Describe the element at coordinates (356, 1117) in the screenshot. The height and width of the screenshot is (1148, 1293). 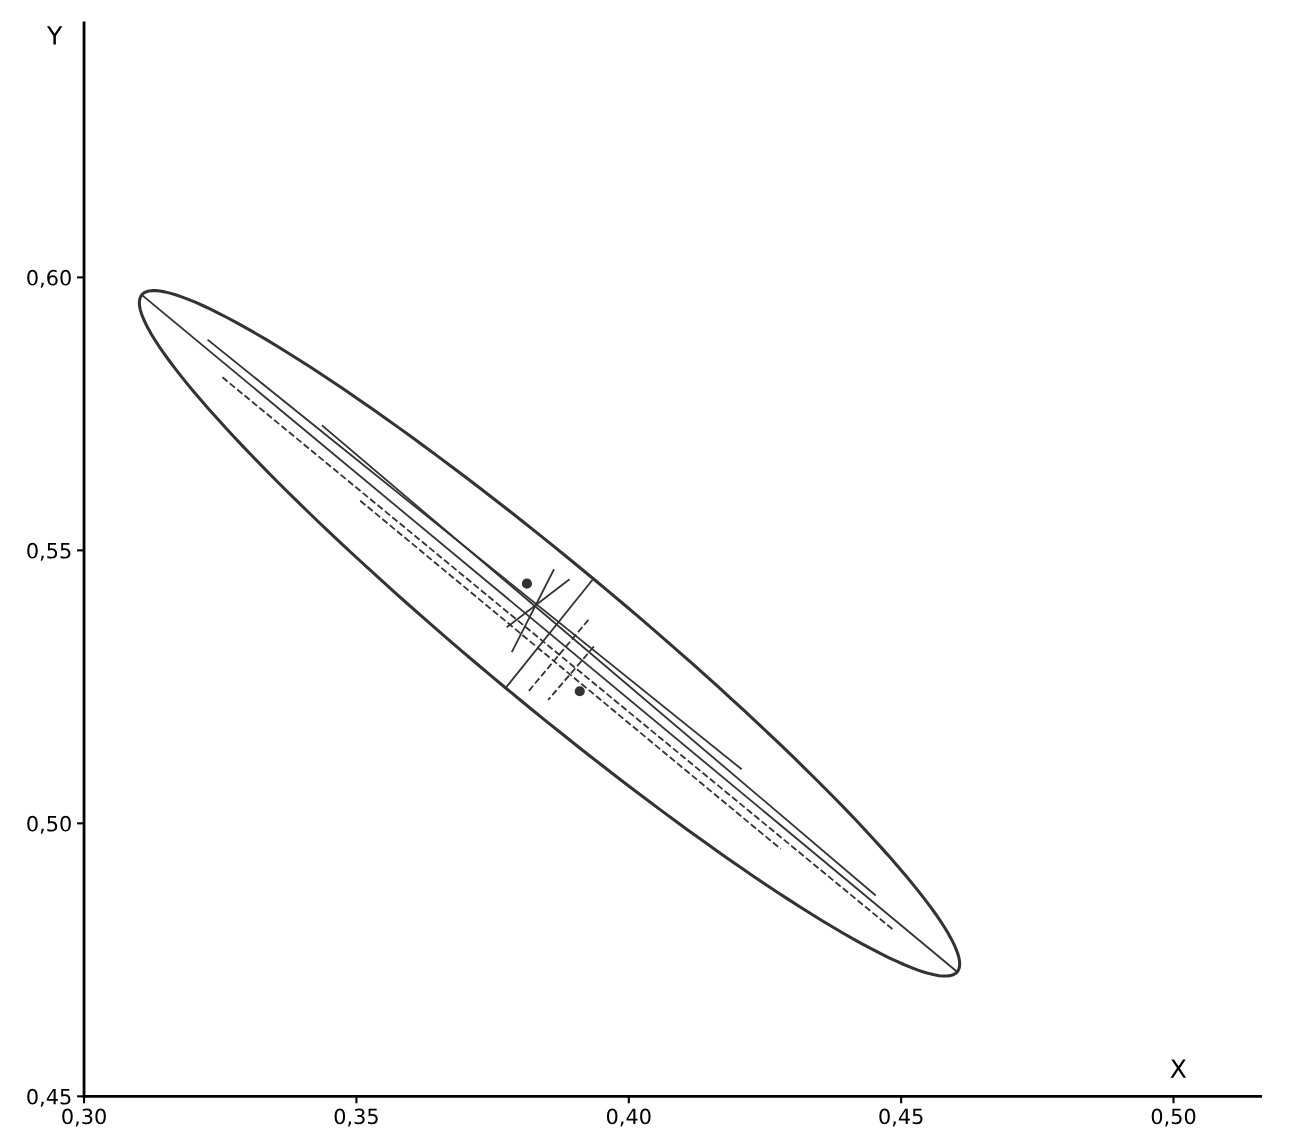
I see `x-tick-label: 0,35` at that location.